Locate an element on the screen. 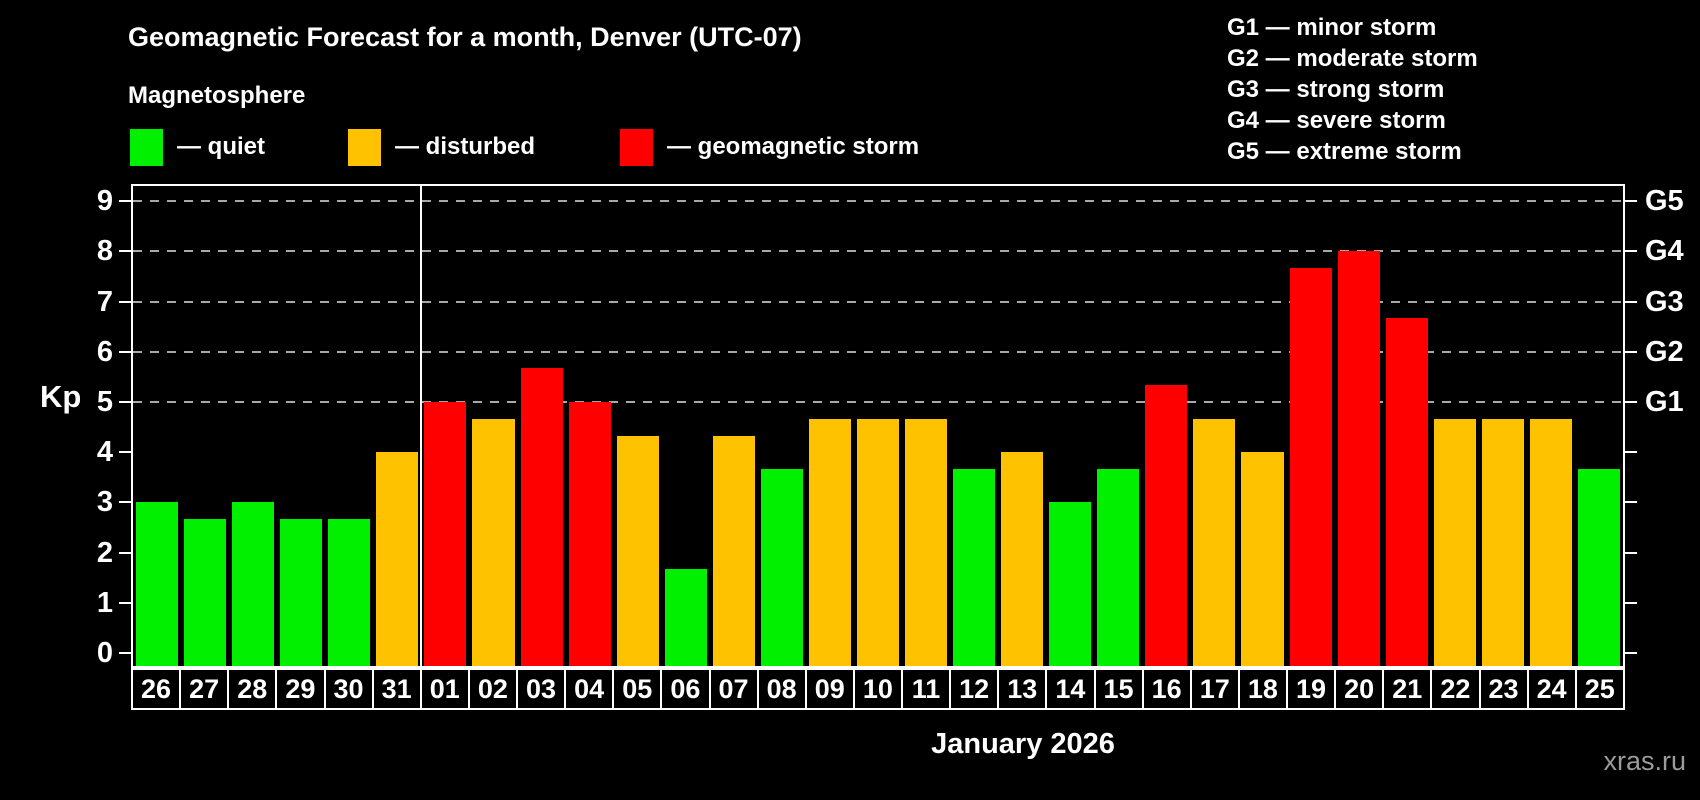 The width and height of the screenshot is (1700, 800). y-axis-label-6: 6 is located at coordinates (104, 351).